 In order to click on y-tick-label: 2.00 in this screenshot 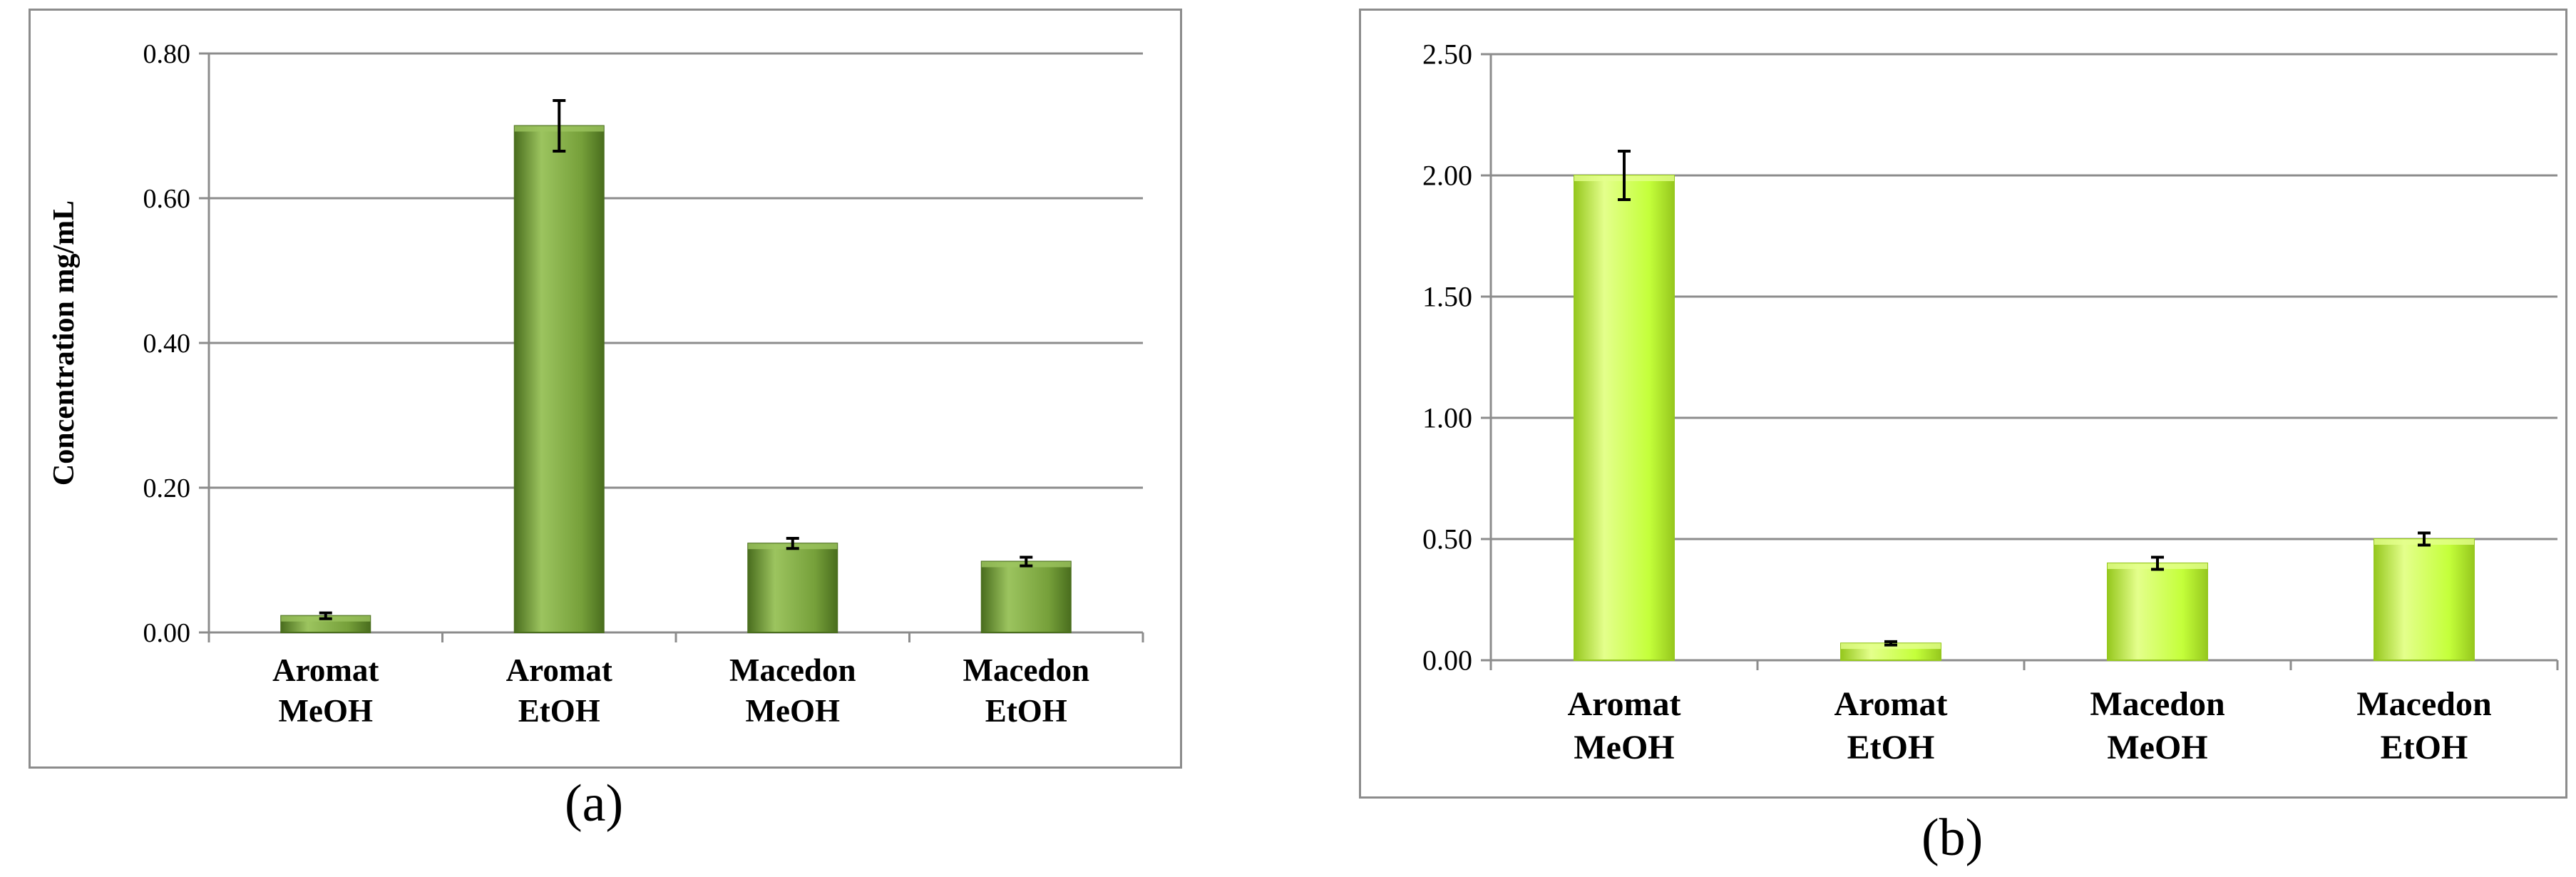, I will do `click(1447, 176)`.